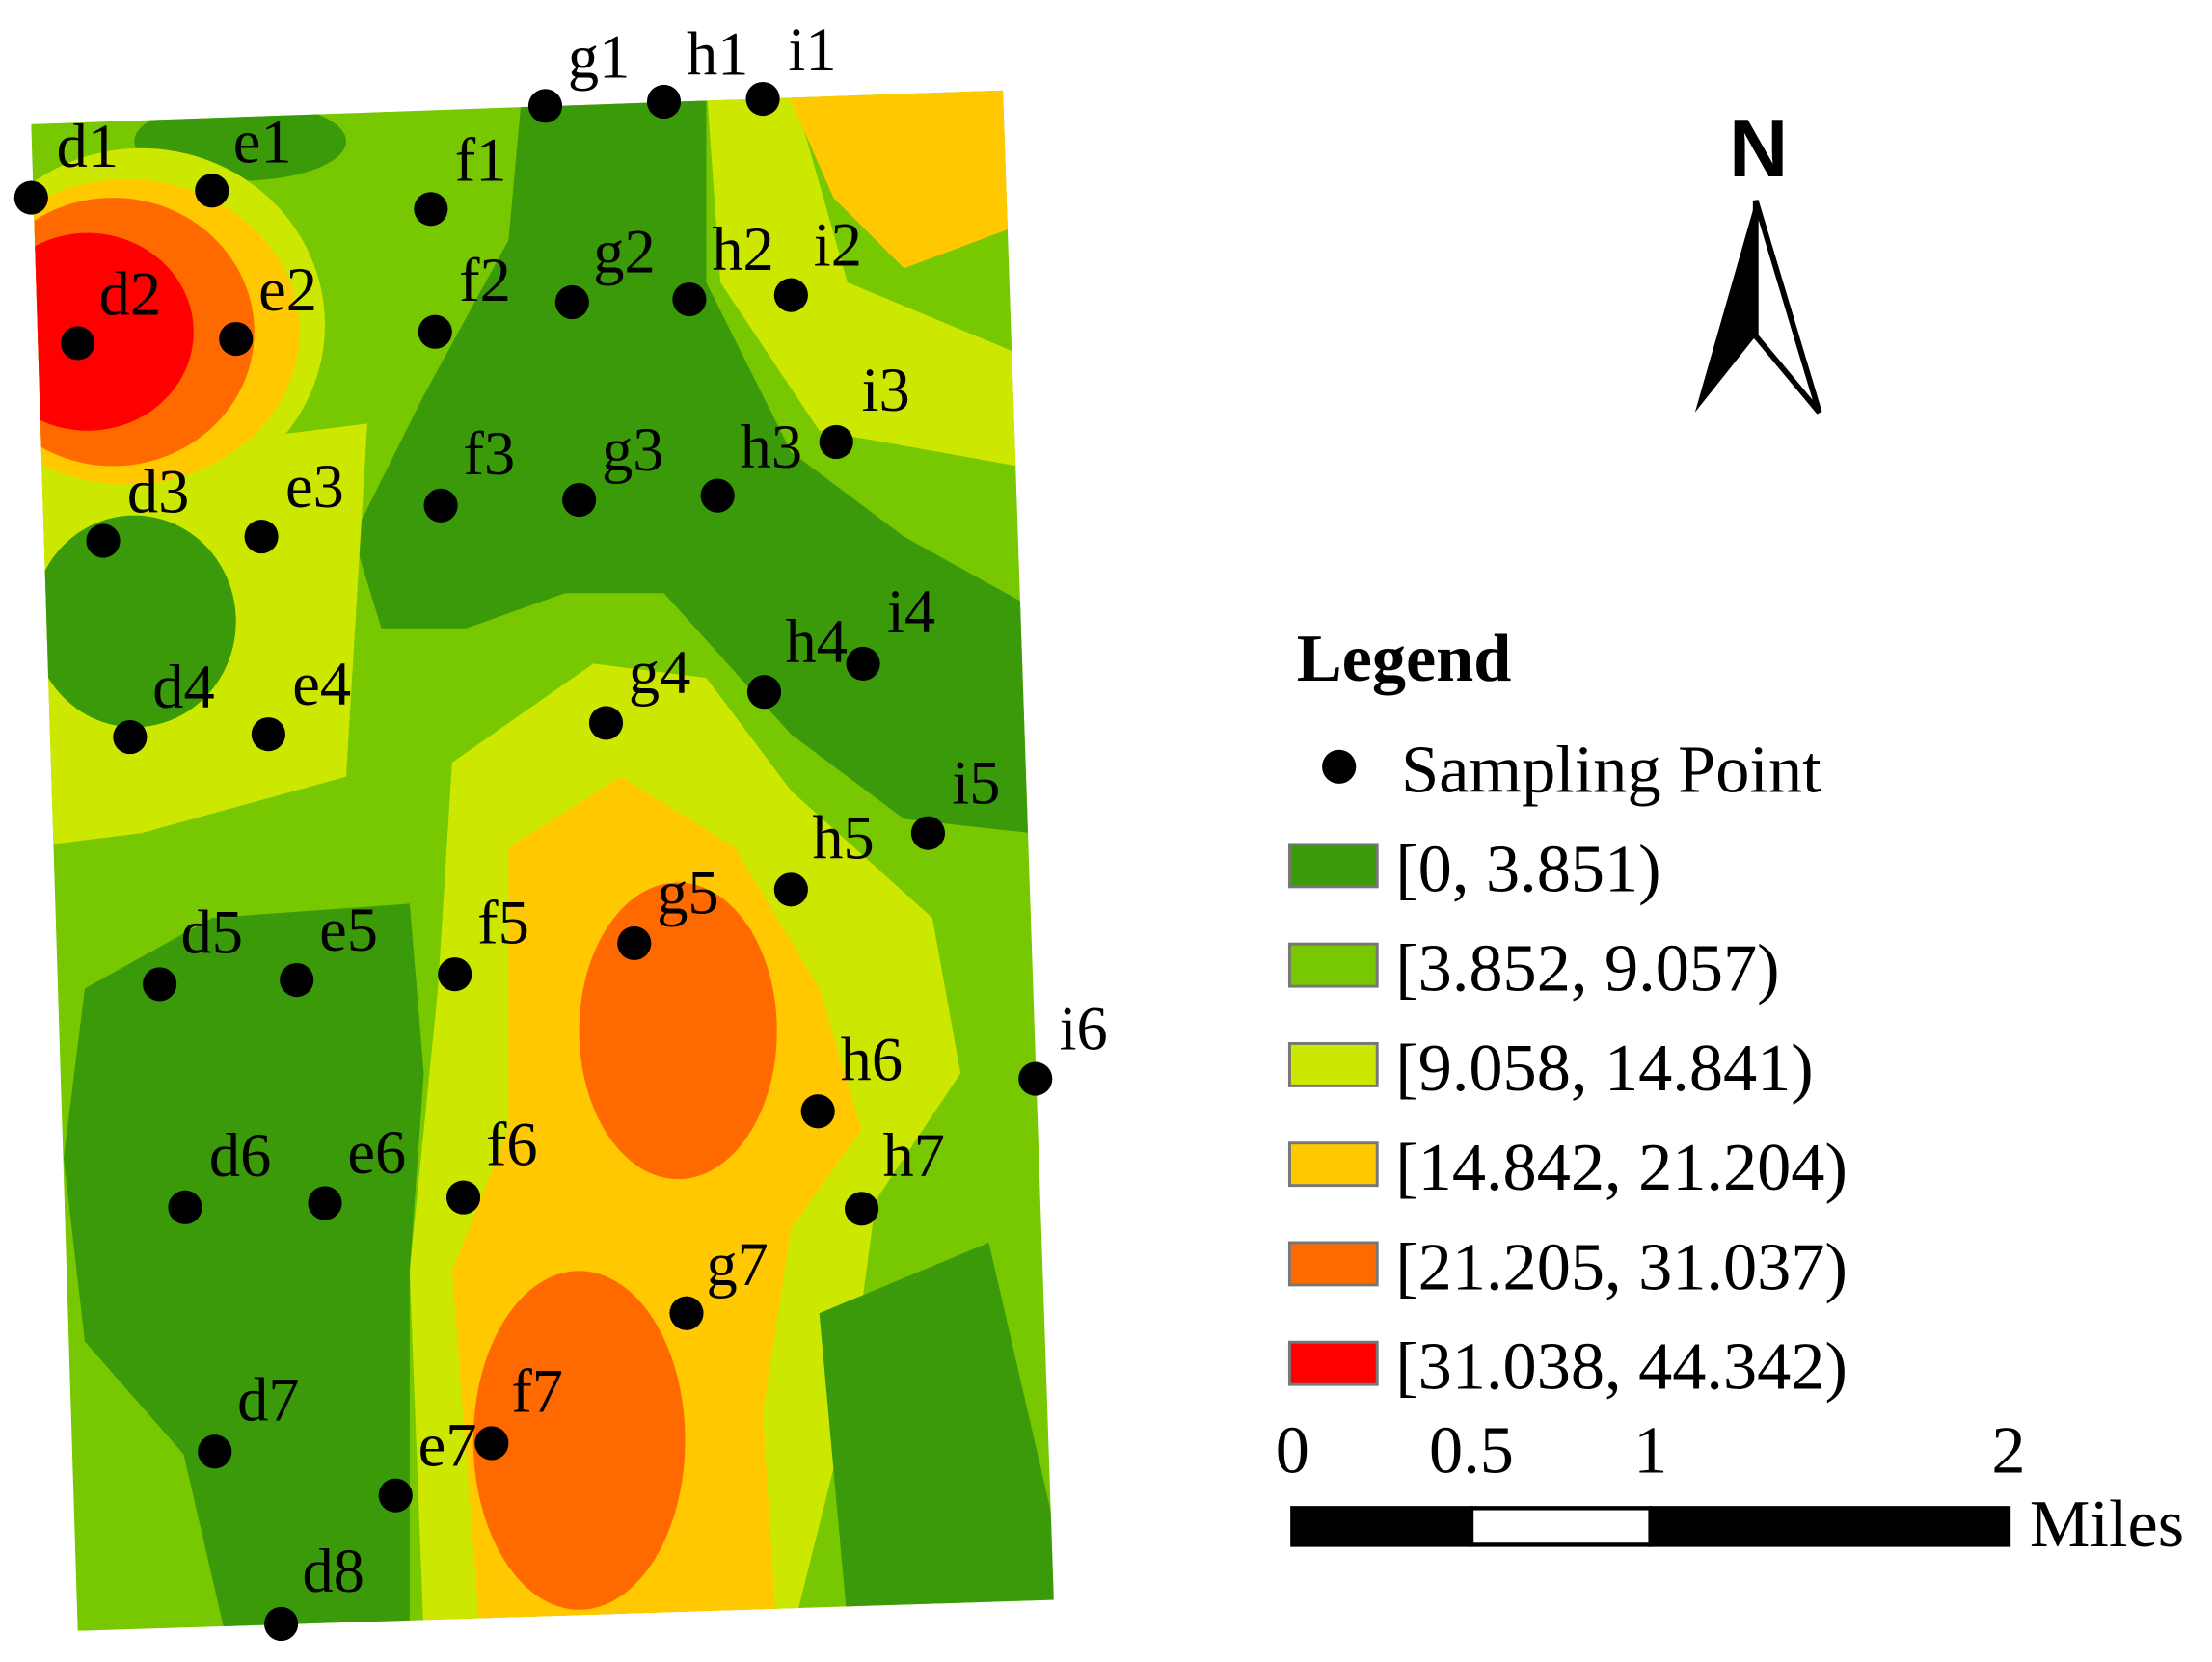 The image size is (2212, 1662). I want to click on point-label: g1, so click(599, 57).